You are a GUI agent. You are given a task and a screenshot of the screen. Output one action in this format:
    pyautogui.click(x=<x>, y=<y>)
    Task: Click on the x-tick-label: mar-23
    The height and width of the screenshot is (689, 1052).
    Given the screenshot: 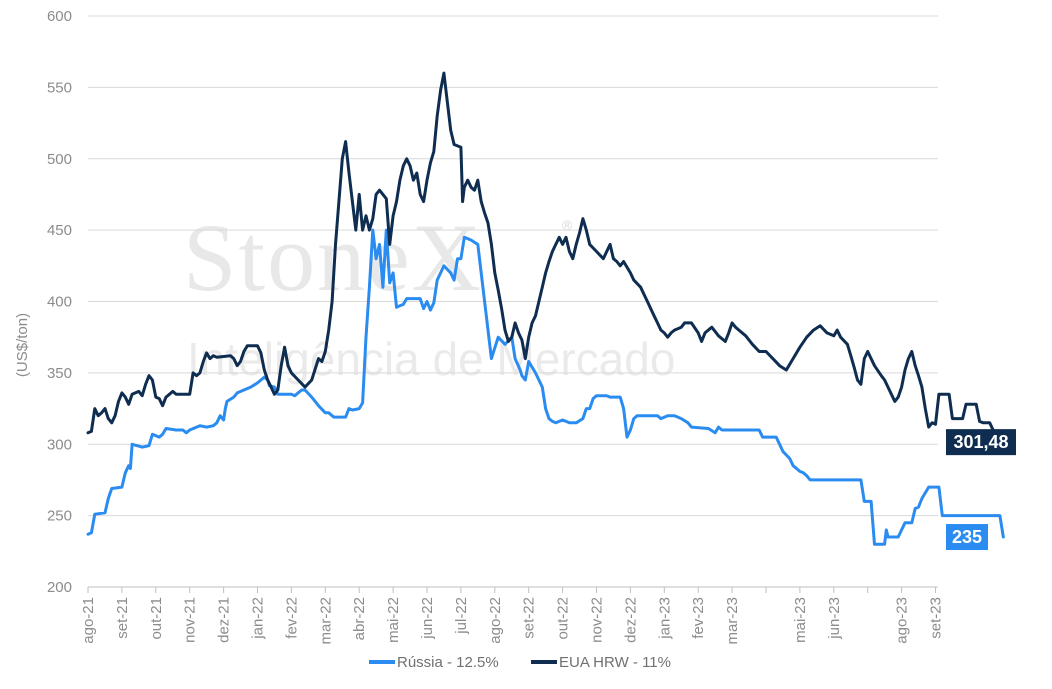 What is the action you would take?
    pyautogui.click(x=732, y=621)
    